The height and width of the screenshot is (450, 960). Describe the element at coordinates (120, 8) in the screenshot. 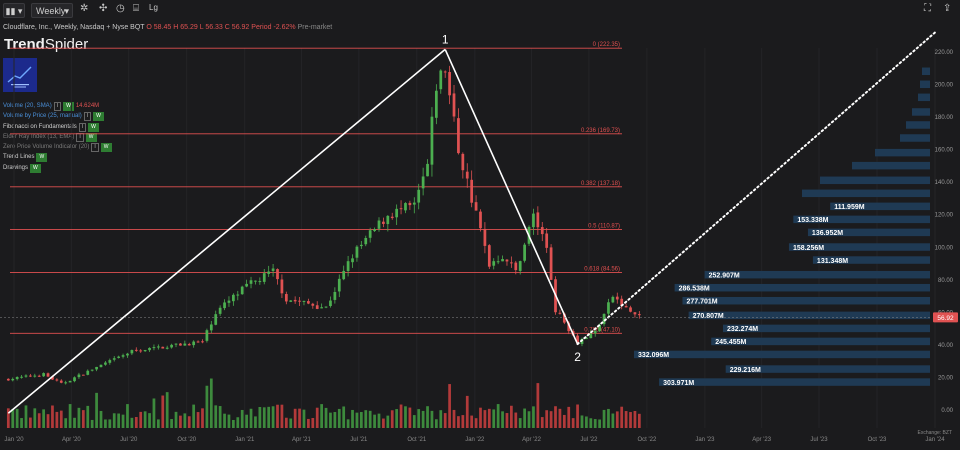

I see `clock-icon: ◷` at that location.